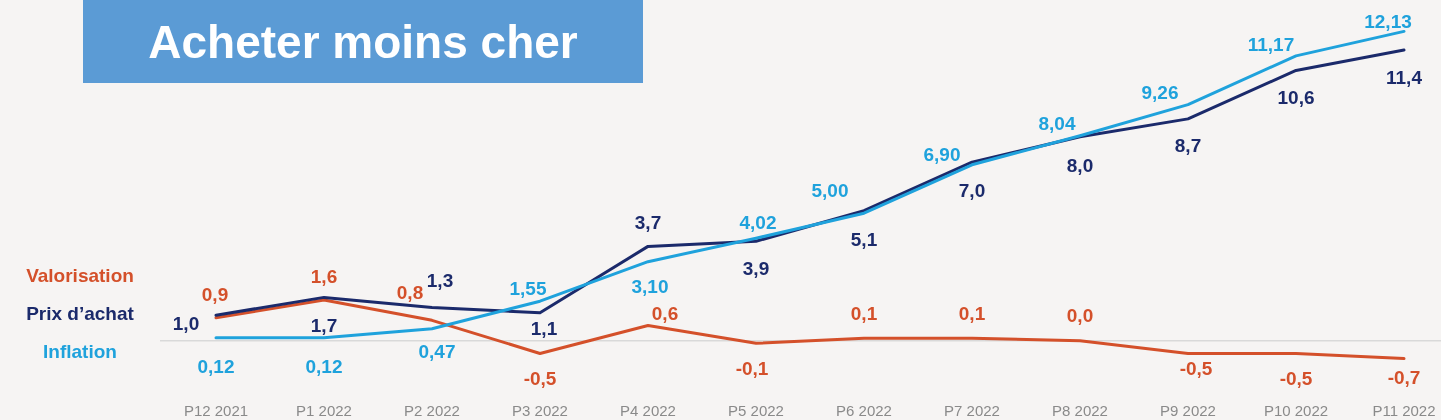  I want to click on chart-title: Acheter moins cher, so click(363, 41).